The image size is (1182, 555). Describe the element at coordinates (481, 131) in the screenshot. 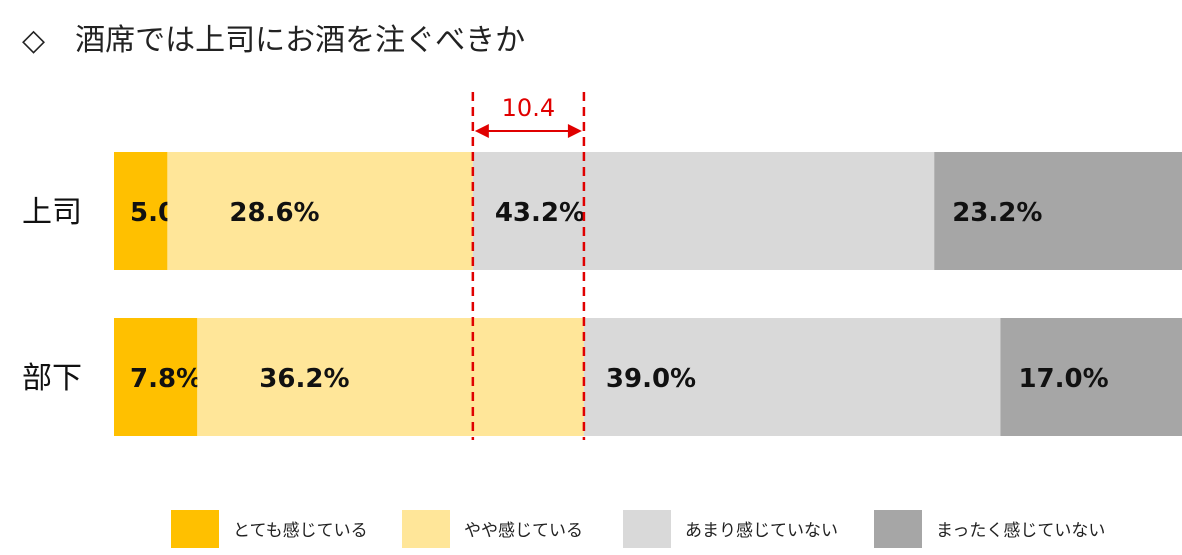

I see `arrow-head-left` at that location.